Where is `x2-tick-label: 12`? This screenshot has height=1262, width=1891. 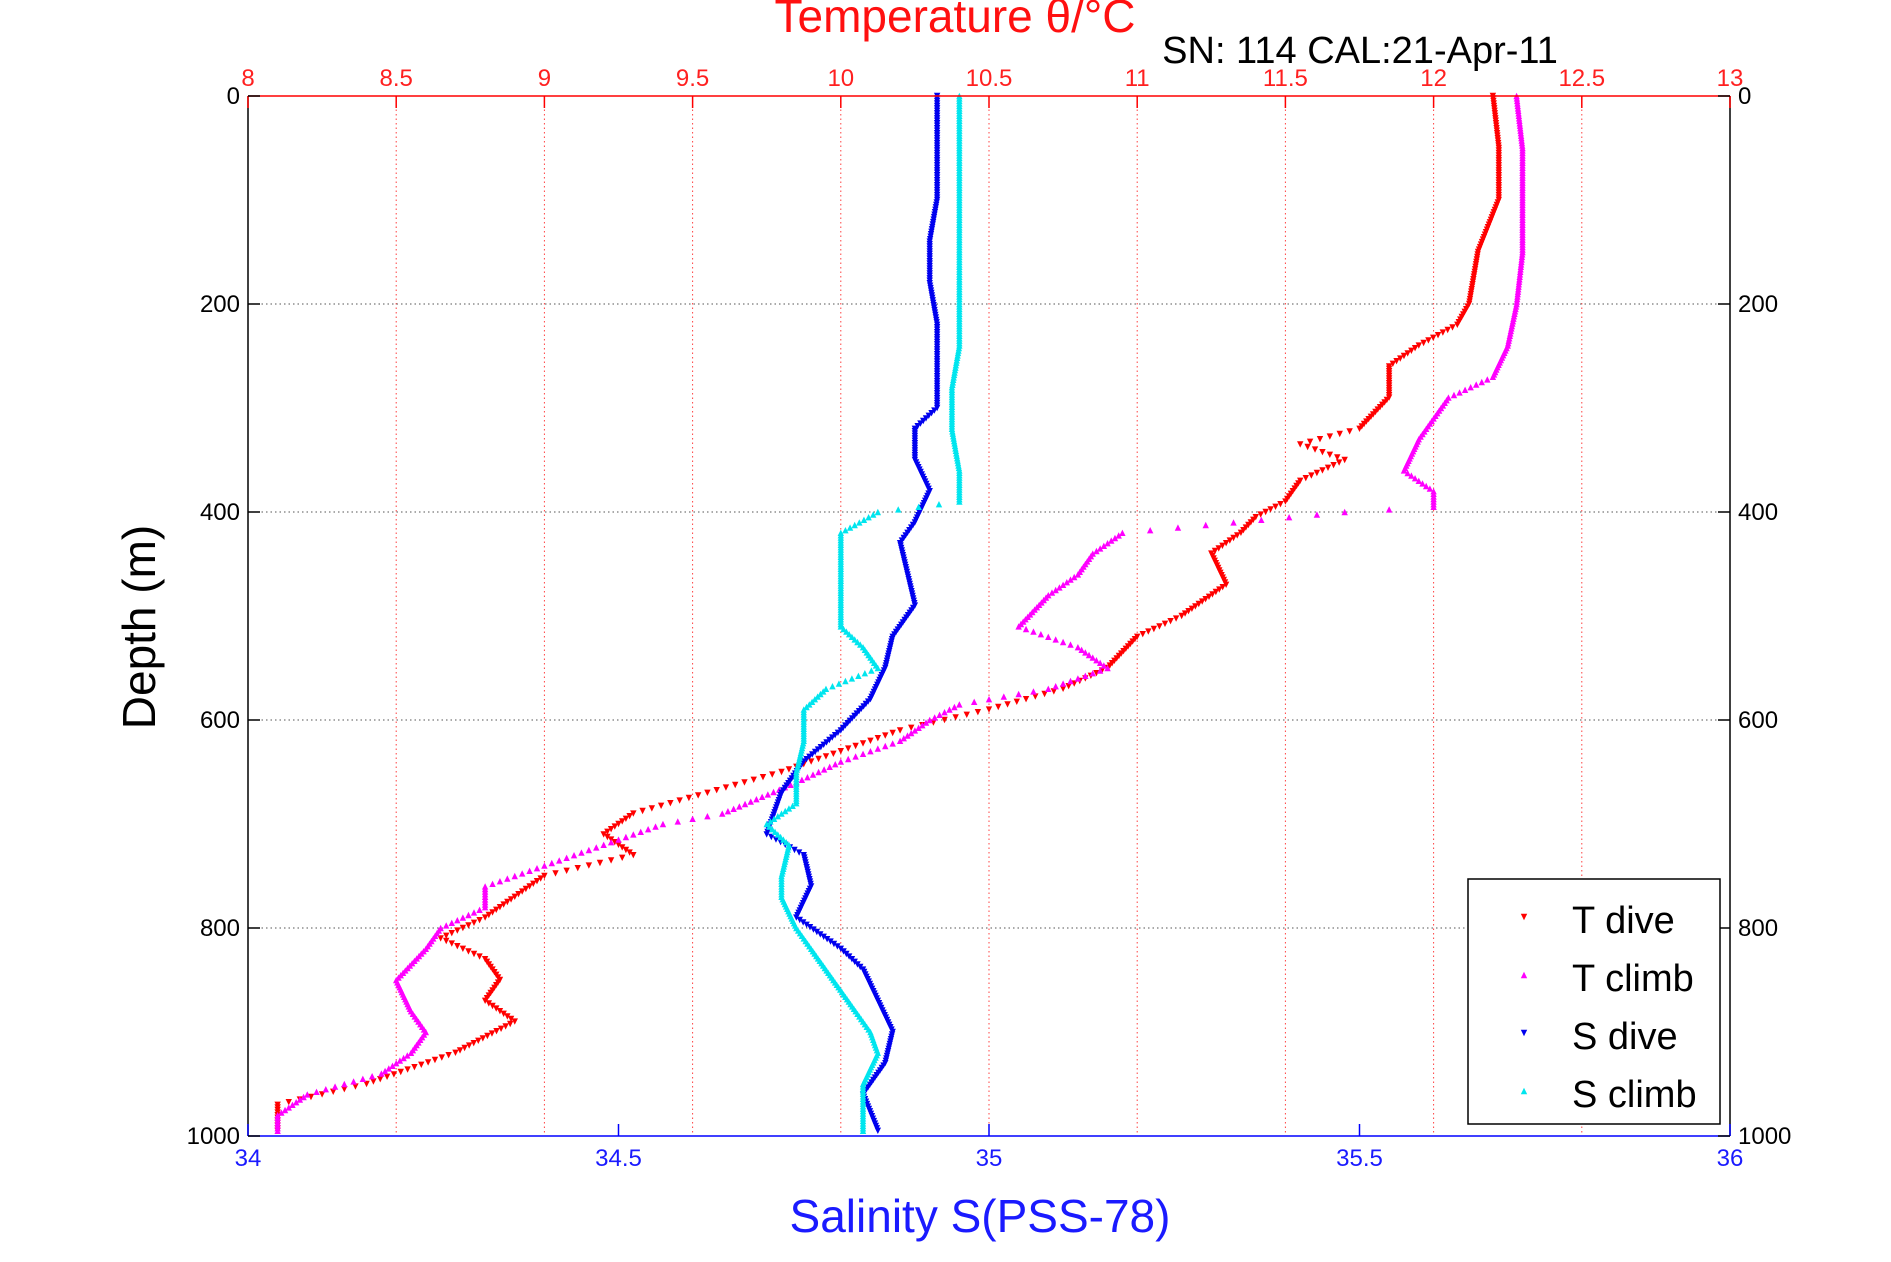 x2-tick-label: 12 is located at coordinates (1433, 78).